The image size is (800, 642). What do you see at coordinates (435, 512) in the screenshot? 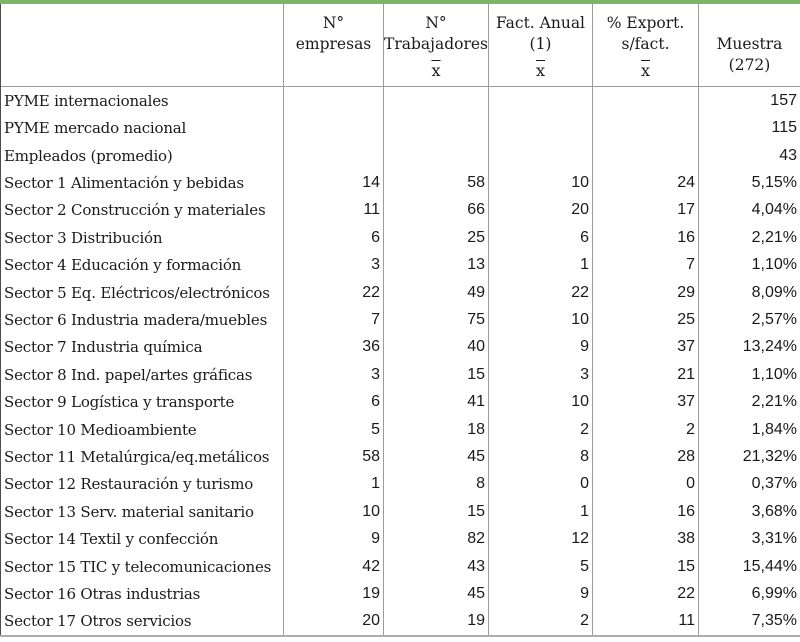
I see `cell-n_trabajadores: 15` at bounding box center [435, 512].